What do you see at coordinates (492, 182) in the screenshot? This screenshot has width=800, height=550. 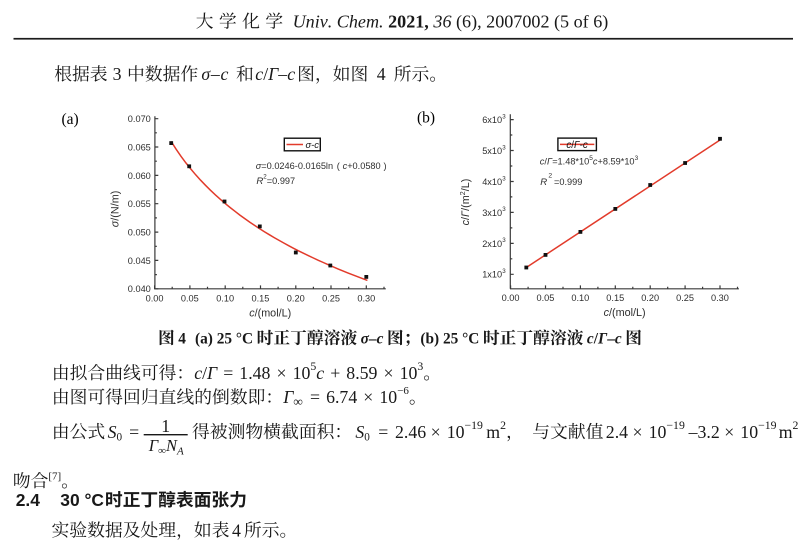 I see `svg-text: 4x10` at bounding box center [492, 182].